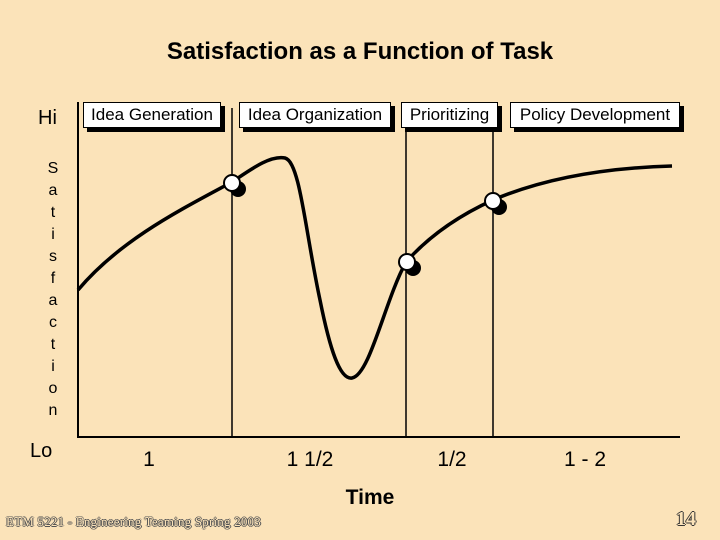 This screenshot has width=720, height=540. I want to click on y-low-label: Lo, so click(41, 451).